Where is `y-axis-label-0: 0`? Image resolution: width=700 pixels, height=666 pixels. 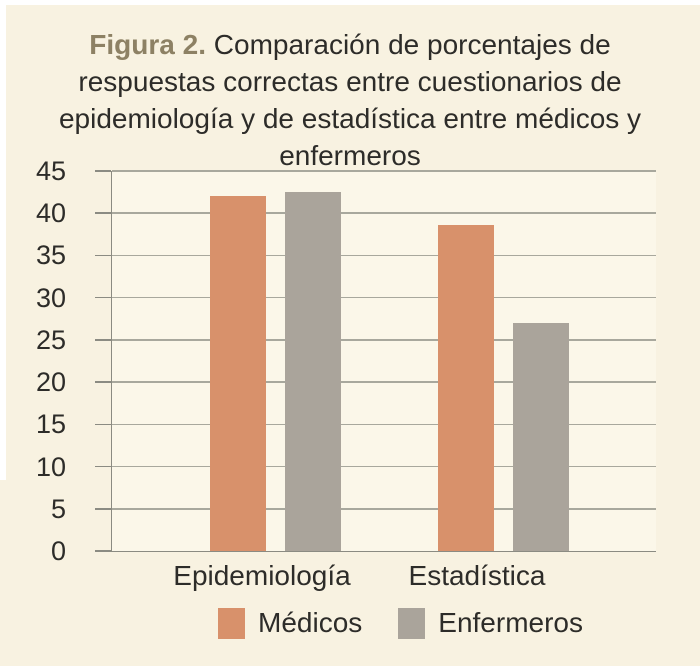
y-axis-label-0: 0 is located at coordinates (58, 551).